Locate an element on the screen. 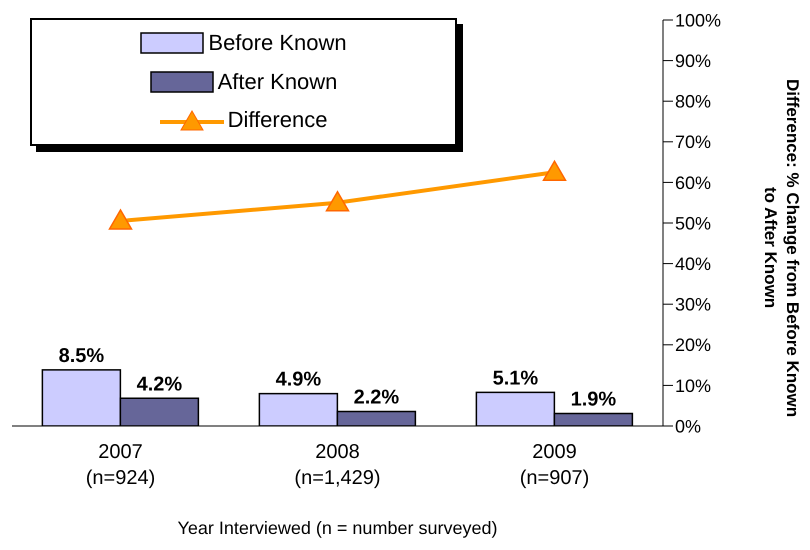 The width and height of the screenshot is (810, 550). y2-tick-label: 0% is located at coordinates (688, 426).